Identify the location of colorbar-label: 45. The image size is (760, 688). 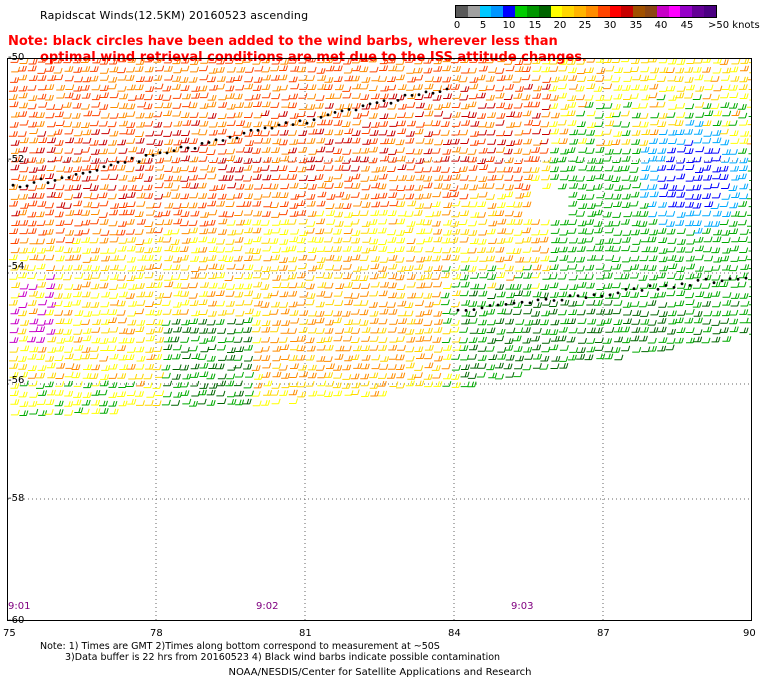
(687, 25).